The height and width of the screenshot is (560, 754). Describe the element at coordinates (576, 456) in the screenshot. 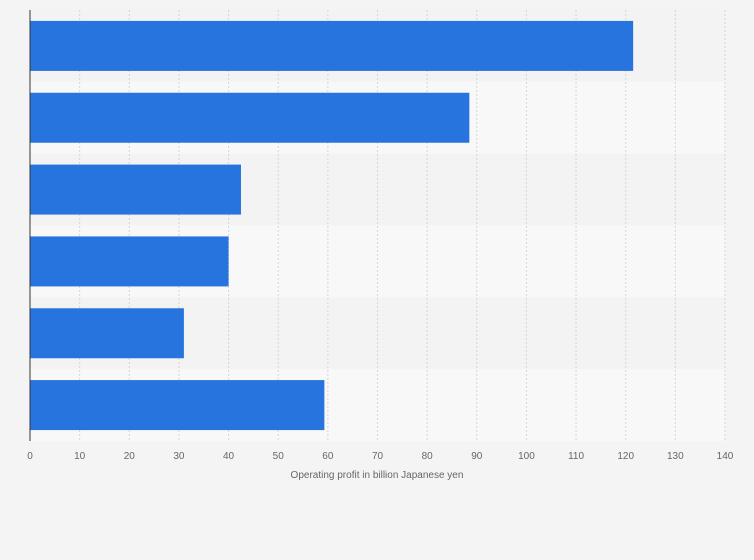

I see `x-tick-label: 110` at that location.